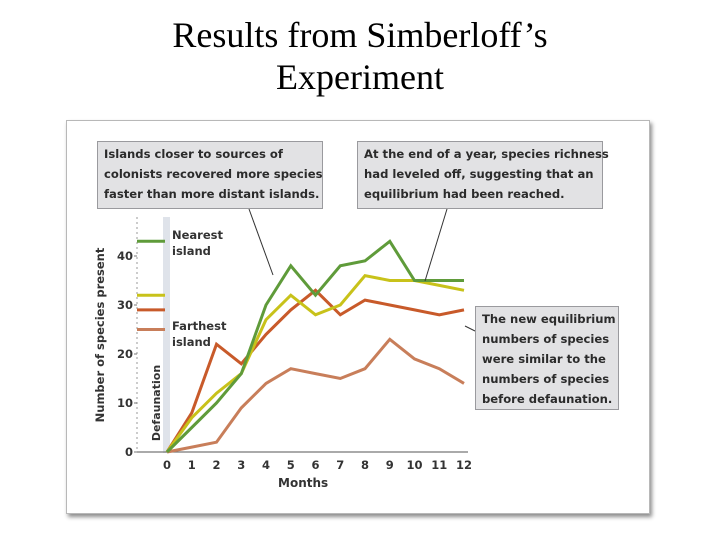 The image size is (720, 540). Describe the element at coordinates (192, 465) in the screenshot. I see `x-tick-label: 1` at that location.